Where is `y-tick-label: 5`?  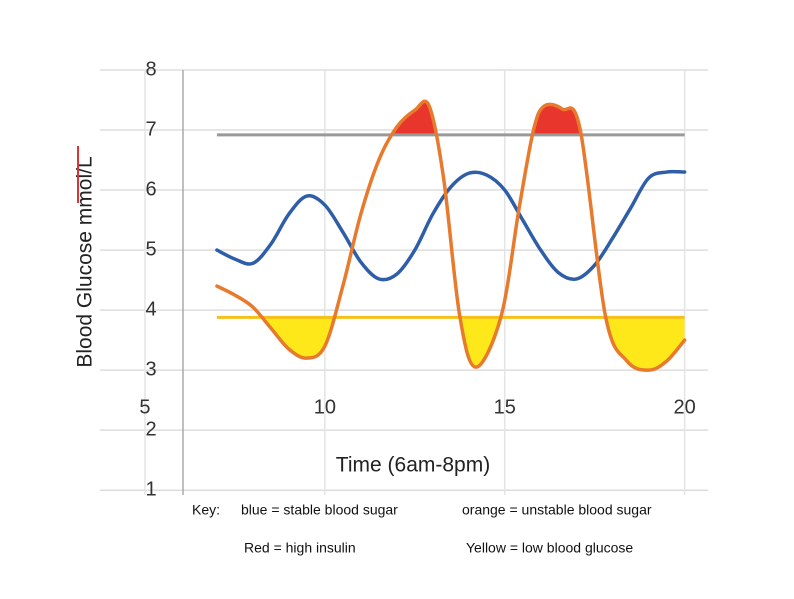
y-tick-label: 5 is located at coordinates (150, 249).